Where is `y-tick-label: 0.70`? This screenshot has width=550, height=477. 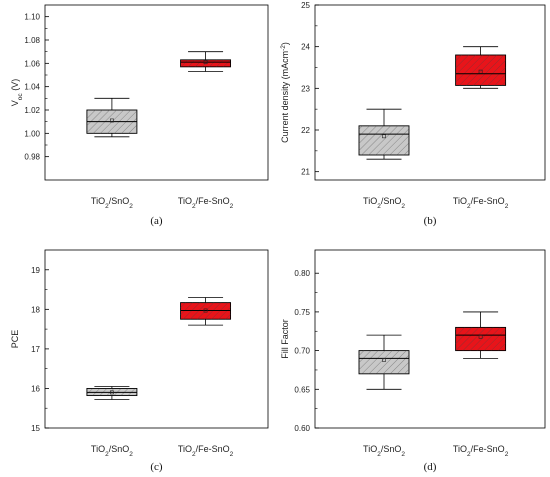 y-tick-label: 0.70 is located at coordinates (302, 351).